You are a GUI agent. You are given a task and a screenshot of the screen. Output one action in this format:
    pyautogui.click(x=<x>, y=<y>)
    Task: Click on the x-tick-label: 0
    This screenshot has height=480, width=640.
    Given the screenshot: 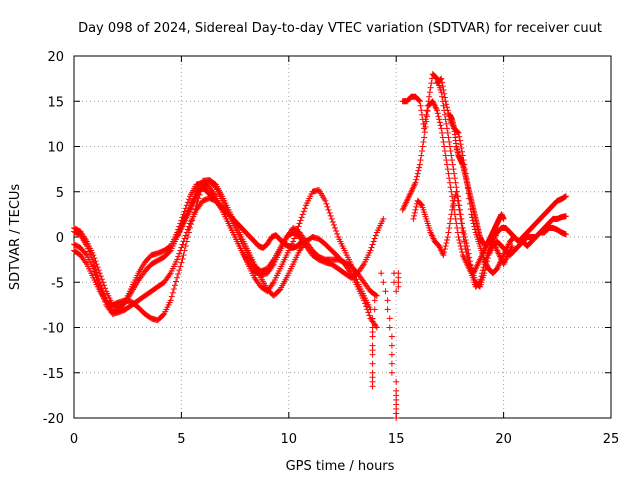 What is the action you would take?
    pyautogui.click(x=74, y=439)
    